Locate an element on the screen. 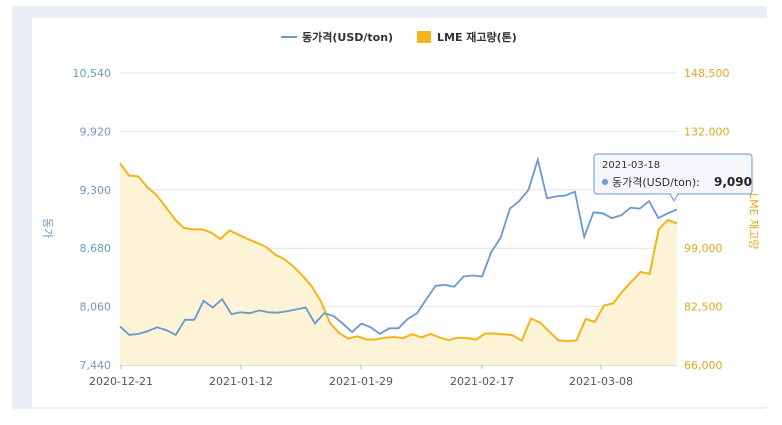 Image resolution: width=782 pixels, height=425 pixels. tooltip-value: 9,090 is located at coordinates (733, 182).